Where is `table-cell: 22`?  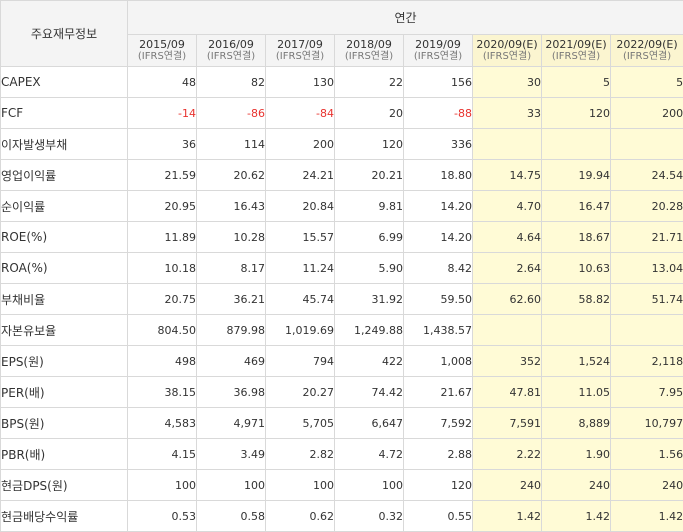
table-cell: 22 is located at coordinates (369, 82).